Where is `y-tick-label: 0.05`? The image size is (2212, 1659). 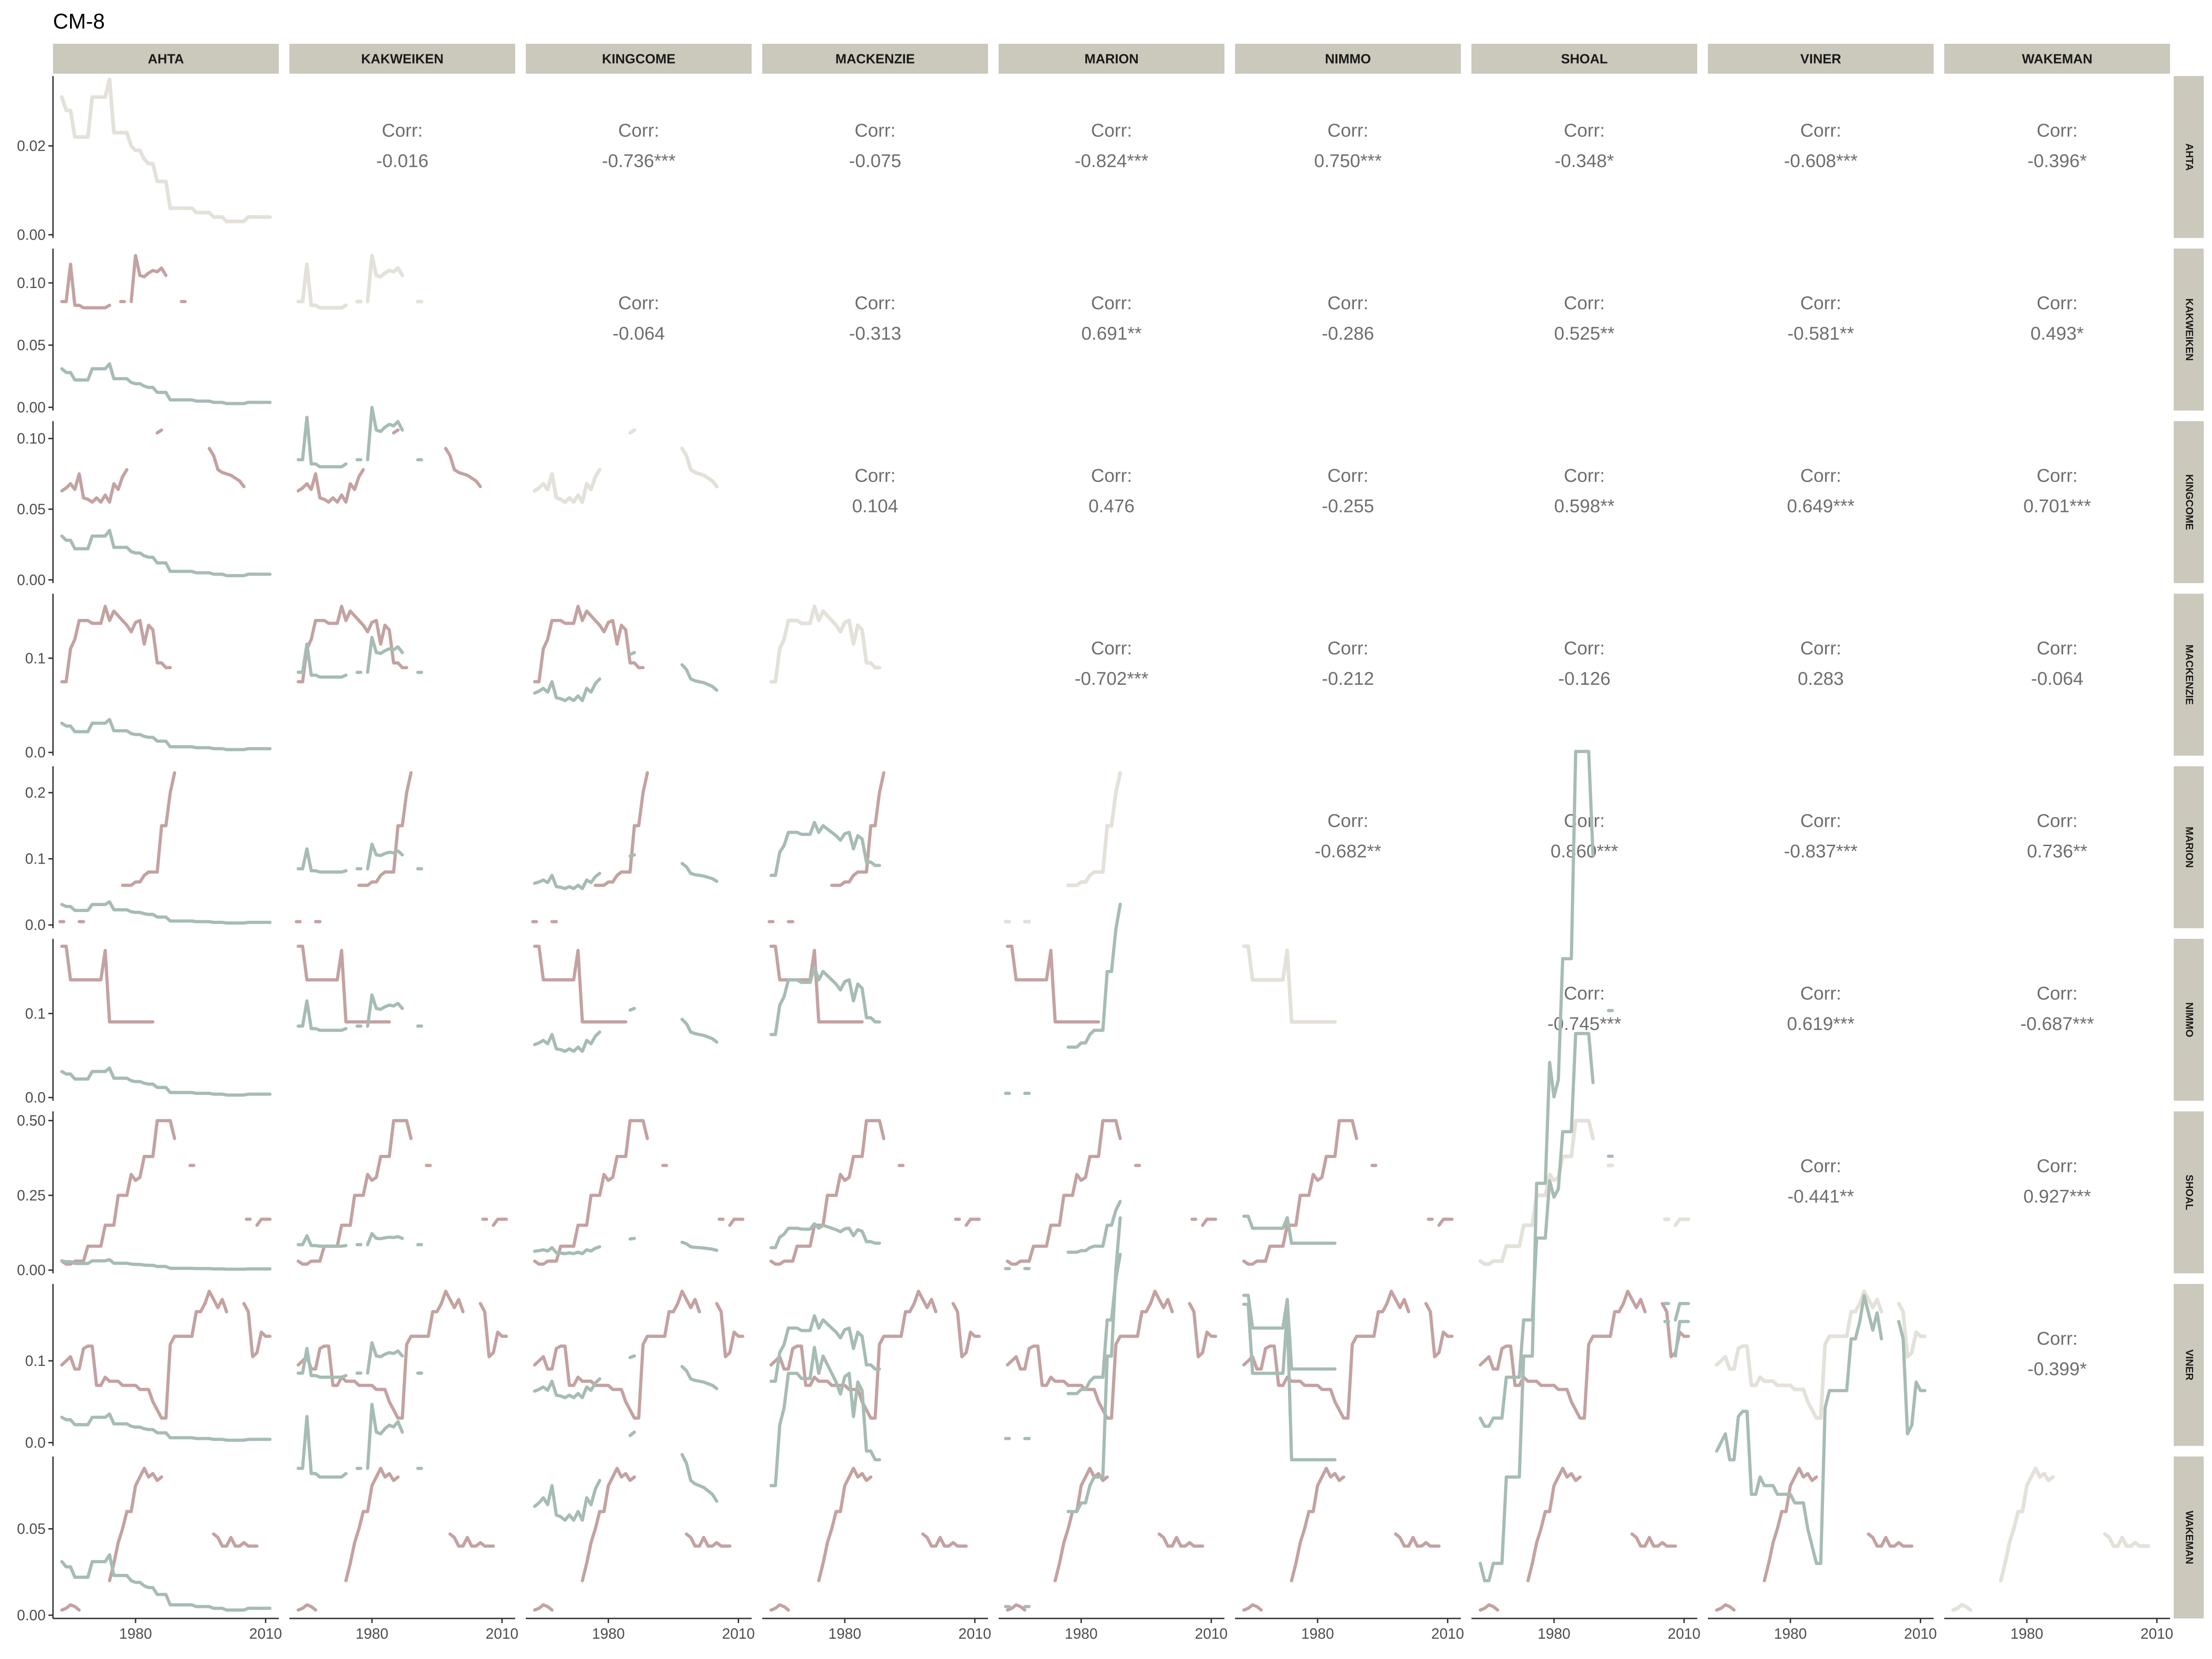
y-tick-label: 0.05 is located at coordinates (31, 509).